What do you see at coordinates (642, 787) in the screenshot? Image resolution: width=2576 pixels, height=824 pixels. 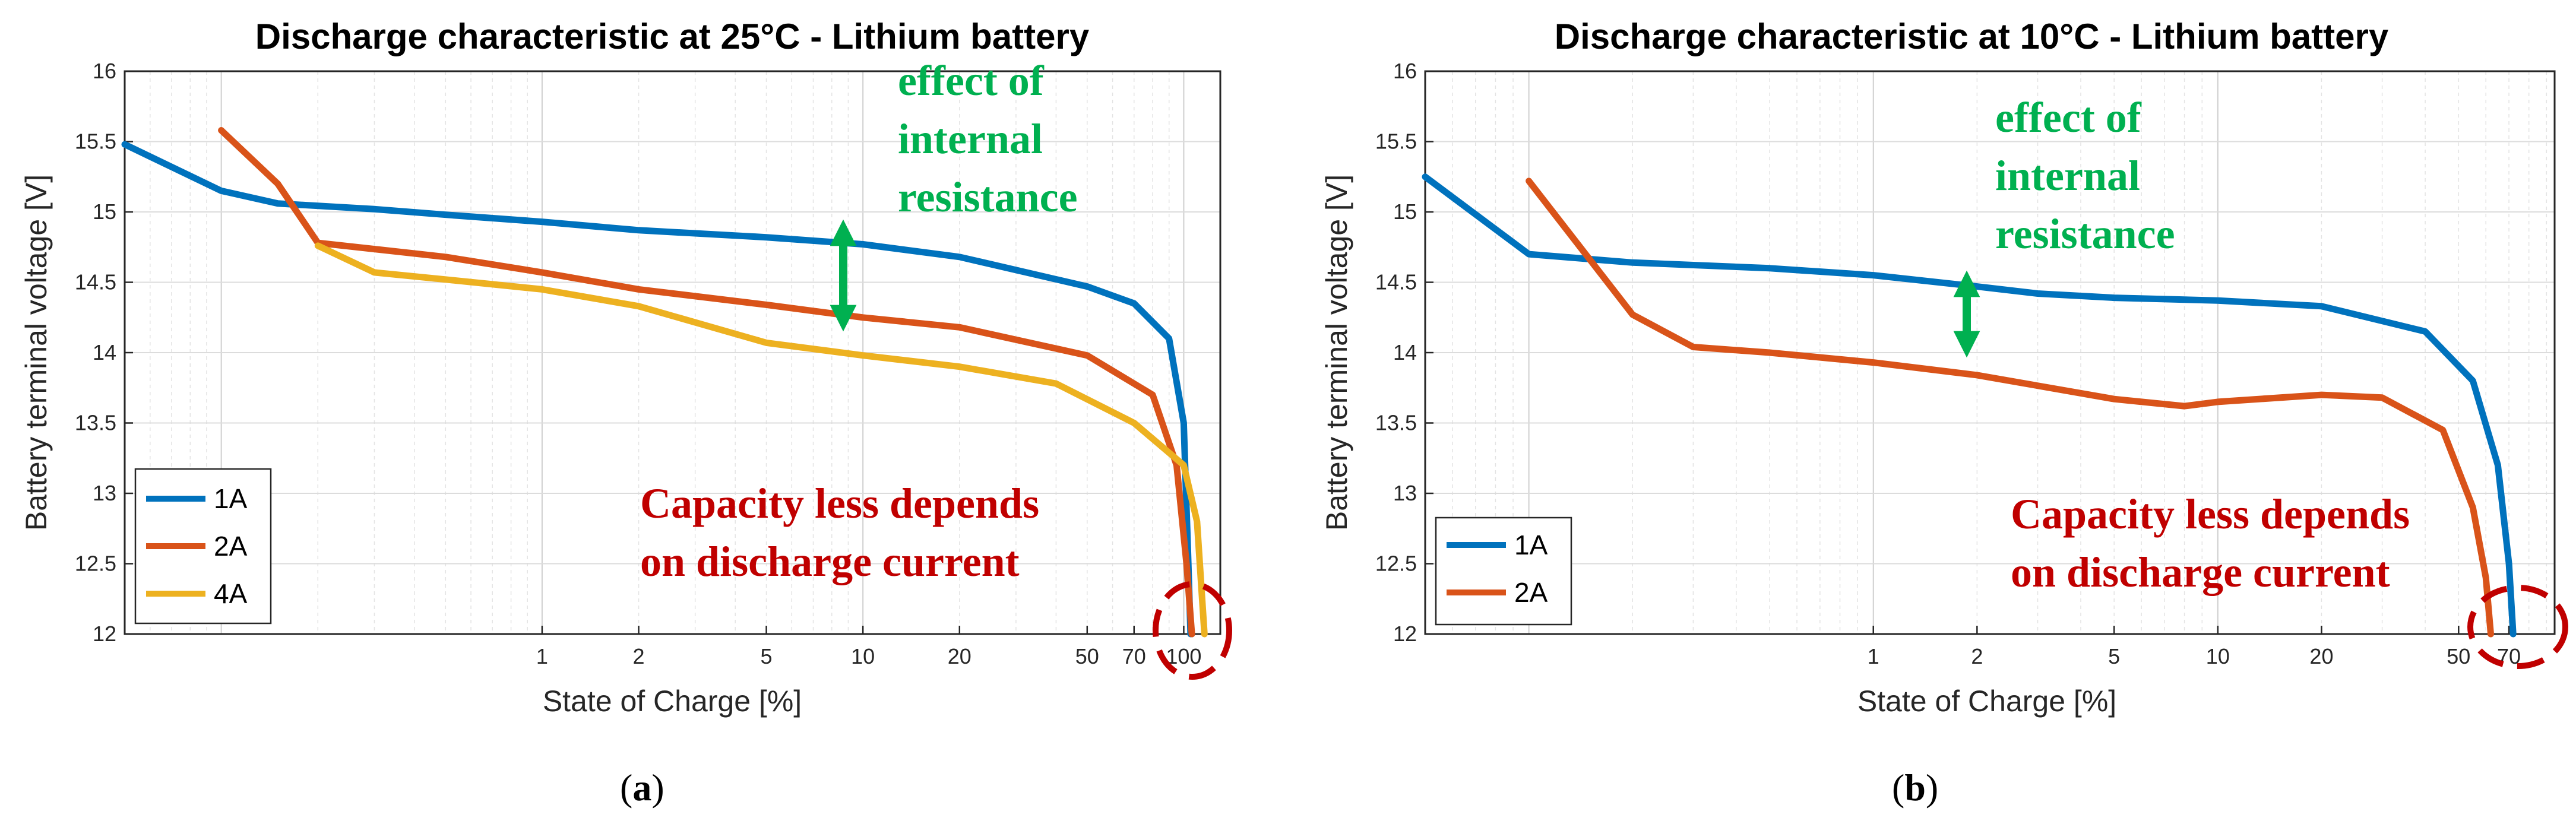 I see `panel-caption: (a)` at bounding box center [642, 787].